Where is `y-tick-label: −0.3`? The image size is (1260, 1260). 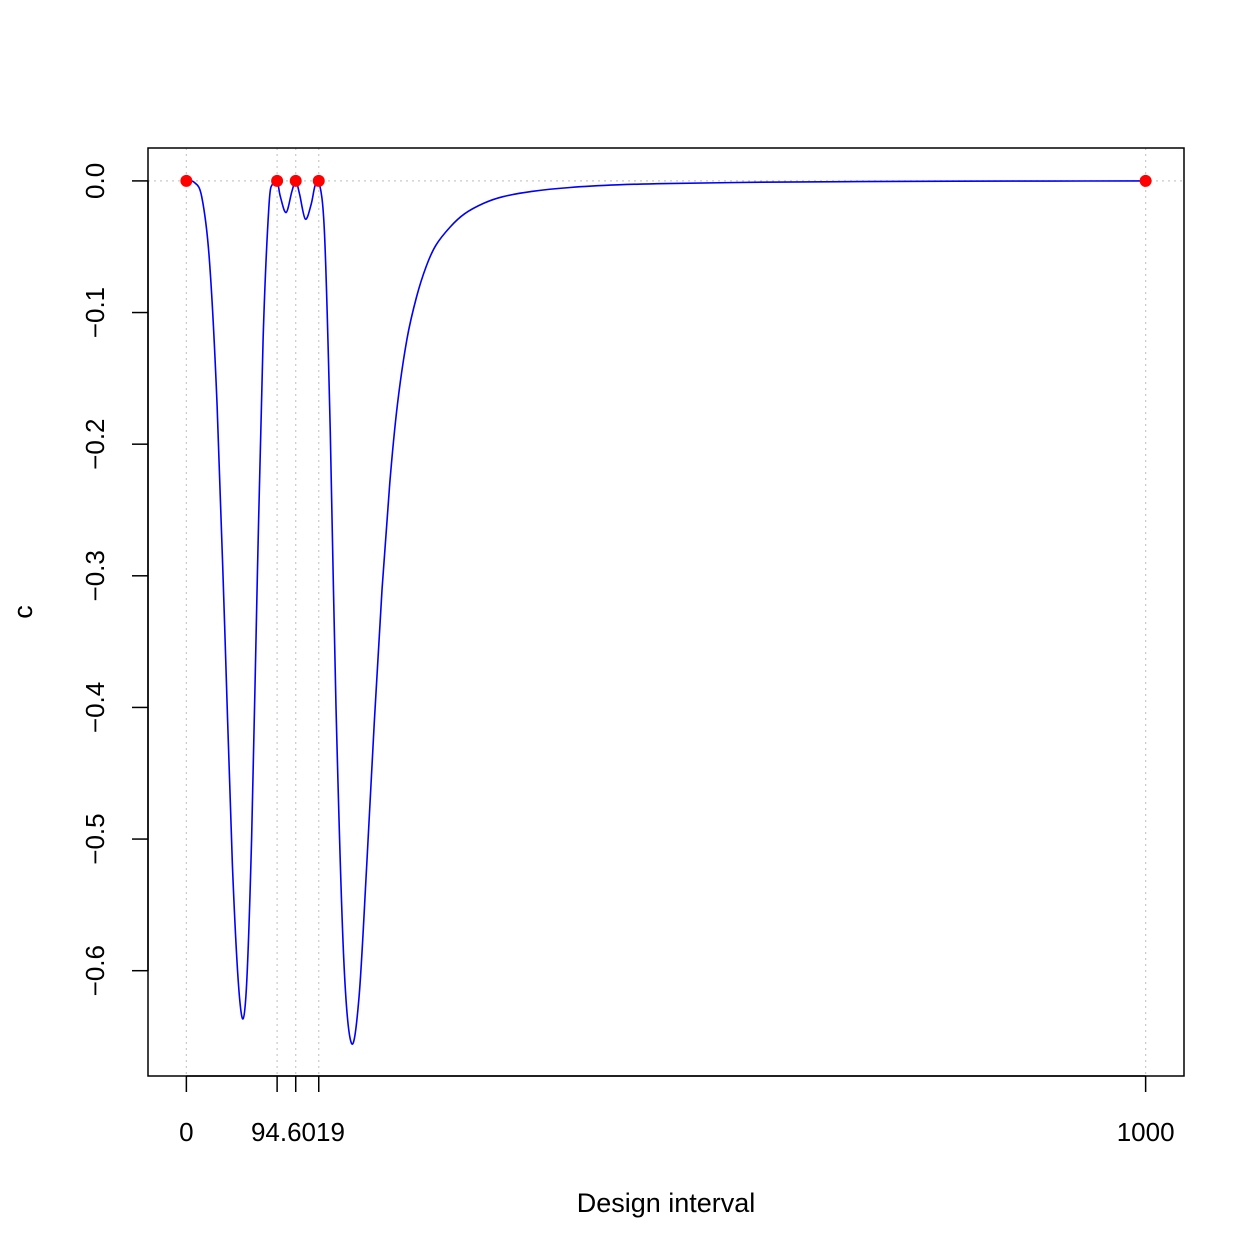
y-tick-label: −0.3 is located at coordinates (95, 575).